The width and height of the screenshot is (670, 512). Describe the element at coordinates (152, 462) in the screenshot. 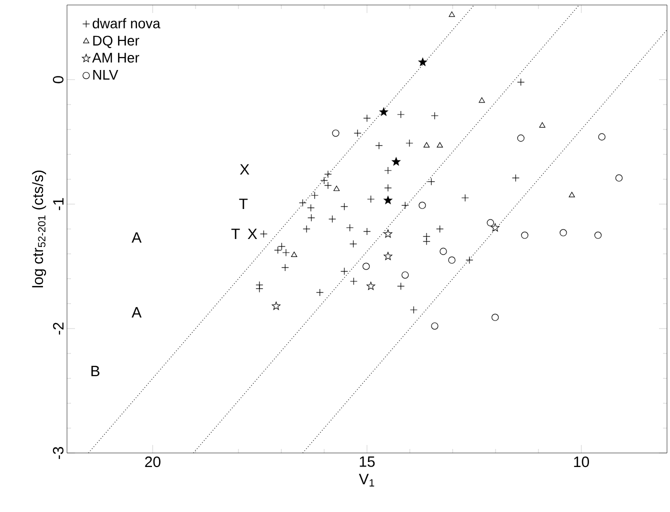

I see `x-tick-label: 20` at that location.